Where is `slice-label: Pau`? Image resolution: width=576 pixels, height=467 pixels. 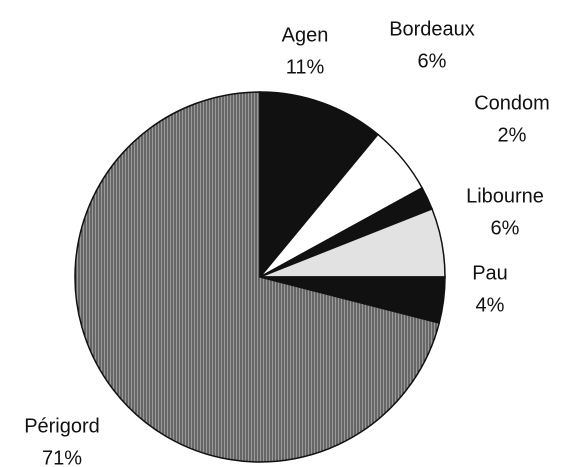
slice-label: Pau is located at coordinates (490, 273).